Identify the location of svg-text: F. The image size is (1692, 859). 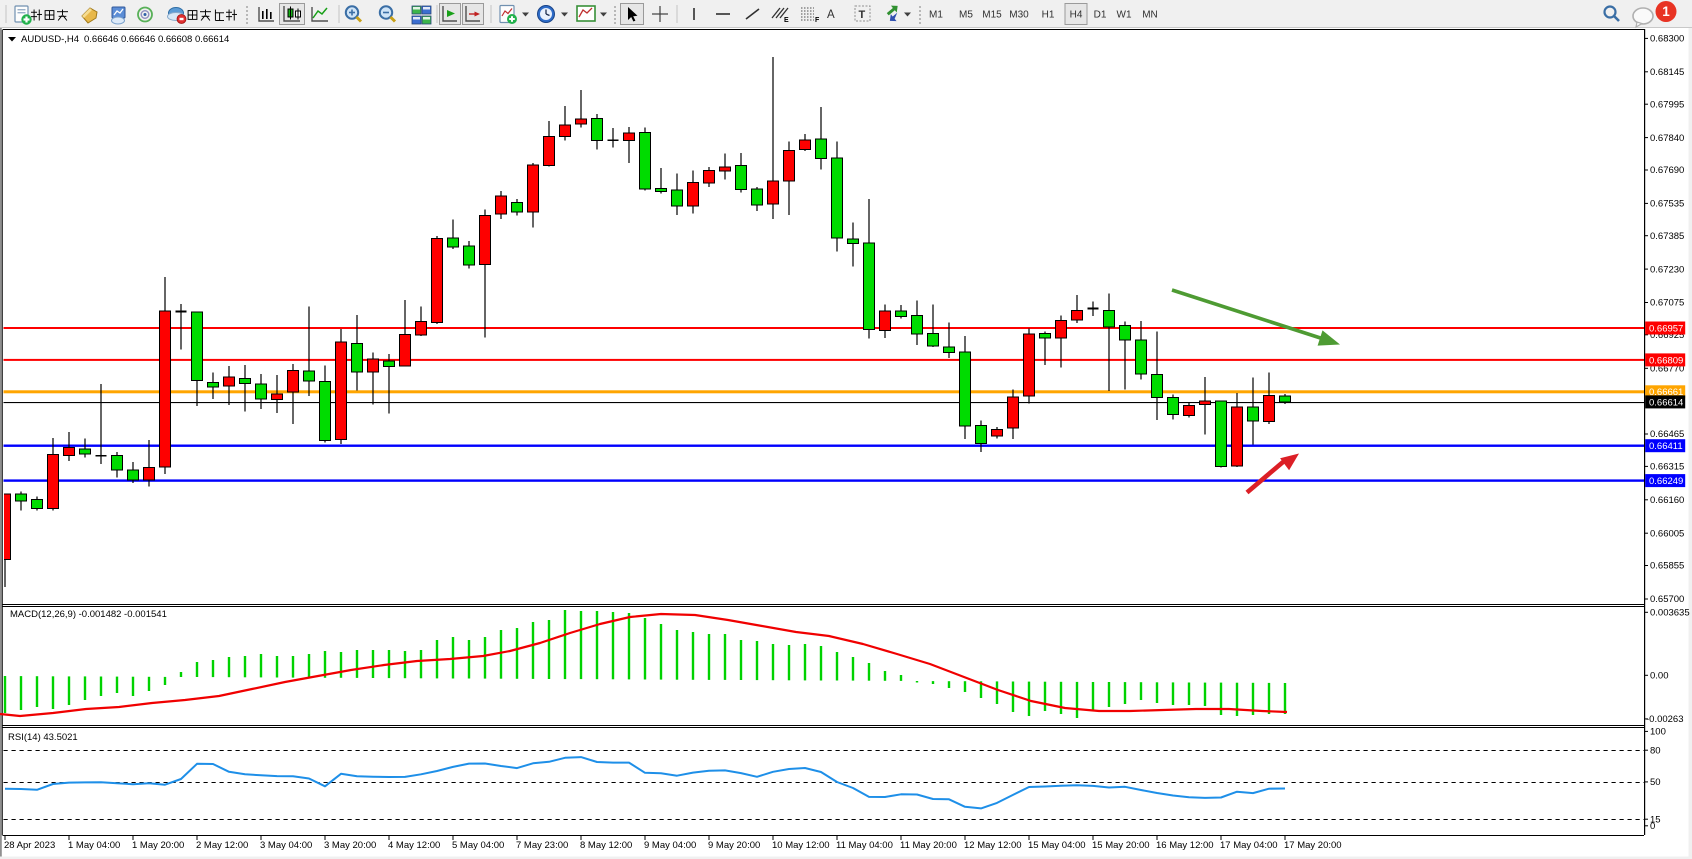
(817, 20).